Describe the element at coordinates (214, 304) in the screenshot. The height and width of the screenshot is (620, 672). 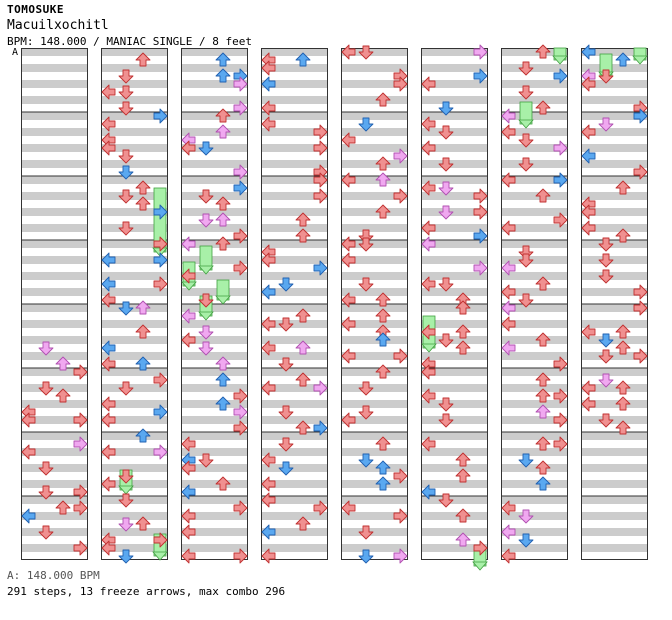
I see `chart-column-border` at that location.